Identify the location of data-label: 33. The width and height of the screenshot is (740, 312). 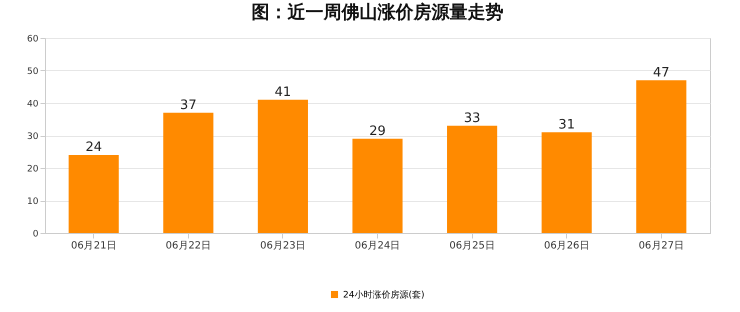
(472, 118).